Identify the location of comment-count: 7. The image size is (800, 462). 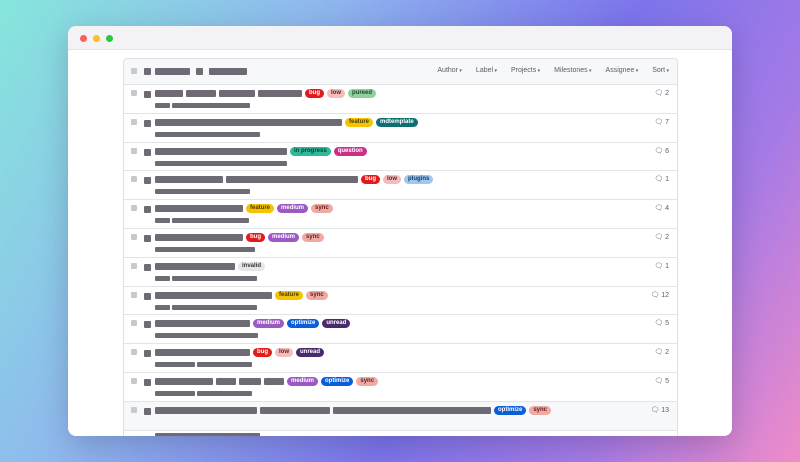
(661, 122).